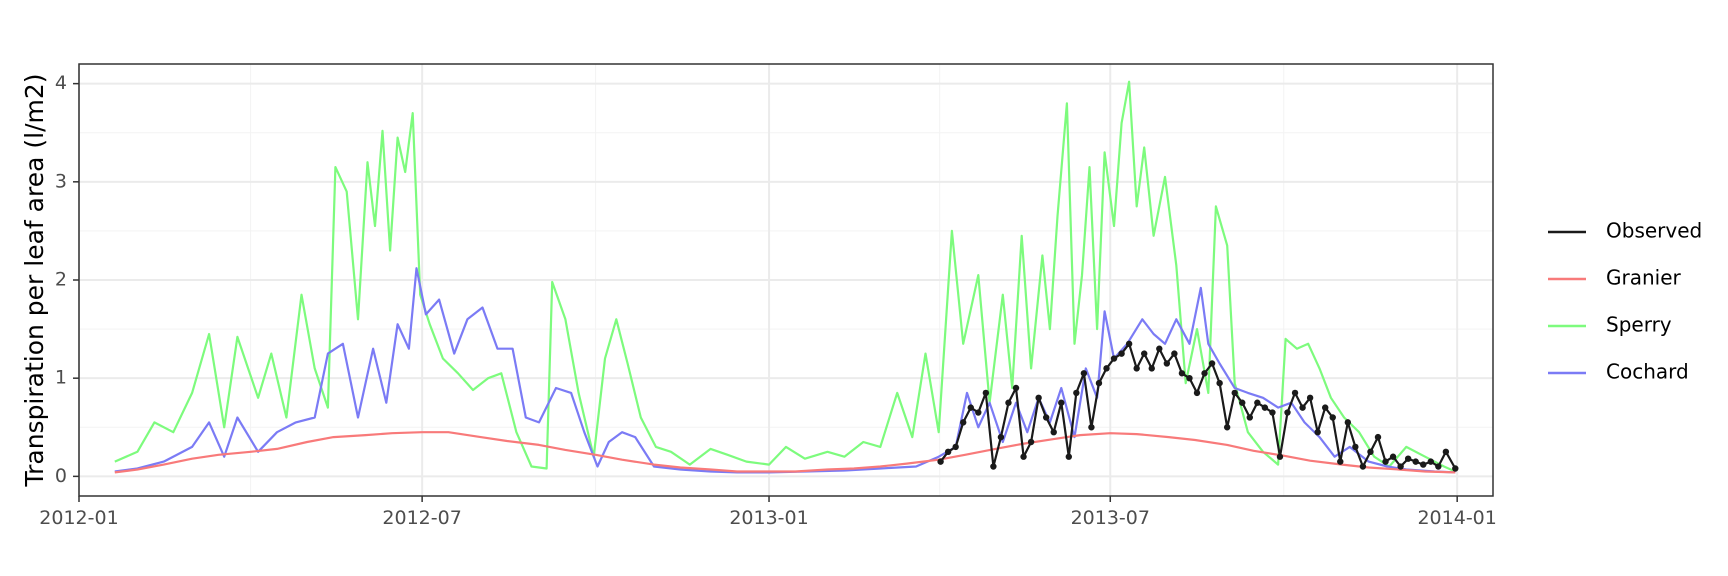 This screenshot has width=1728, height=576. Describe the element at coordinates (1625, 301) in the screenshot. I see `legend: Observed Granier Sperry Cochard` at that location.